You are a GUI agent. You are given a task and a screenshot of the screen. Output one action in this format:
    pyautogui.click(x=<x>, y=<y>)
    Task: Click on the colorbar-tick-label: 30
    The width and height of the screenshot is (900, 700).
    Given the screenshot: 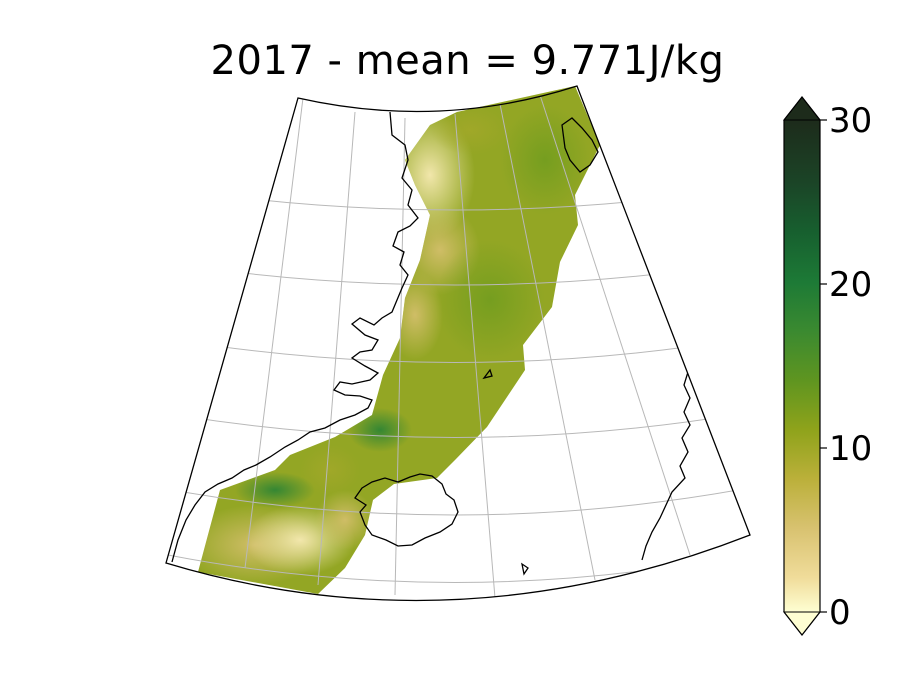 What is the action you would take?
    pyautogui.click(x=850, y=121)
    